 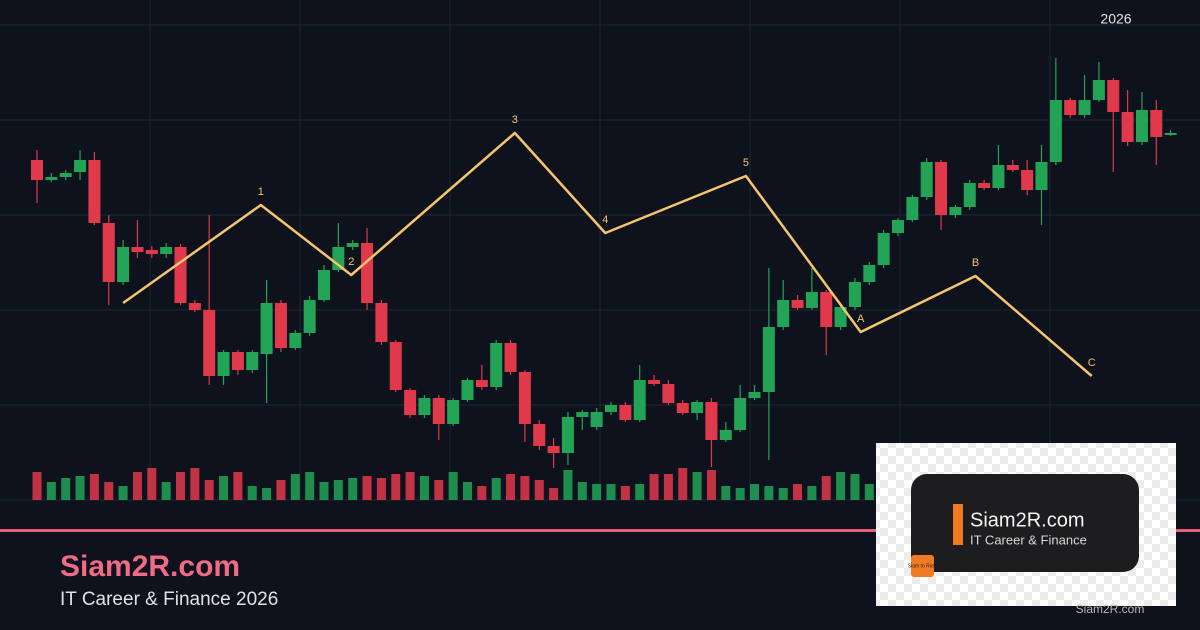 I want to click on wave-label: 4, so click(x=605, y=220).